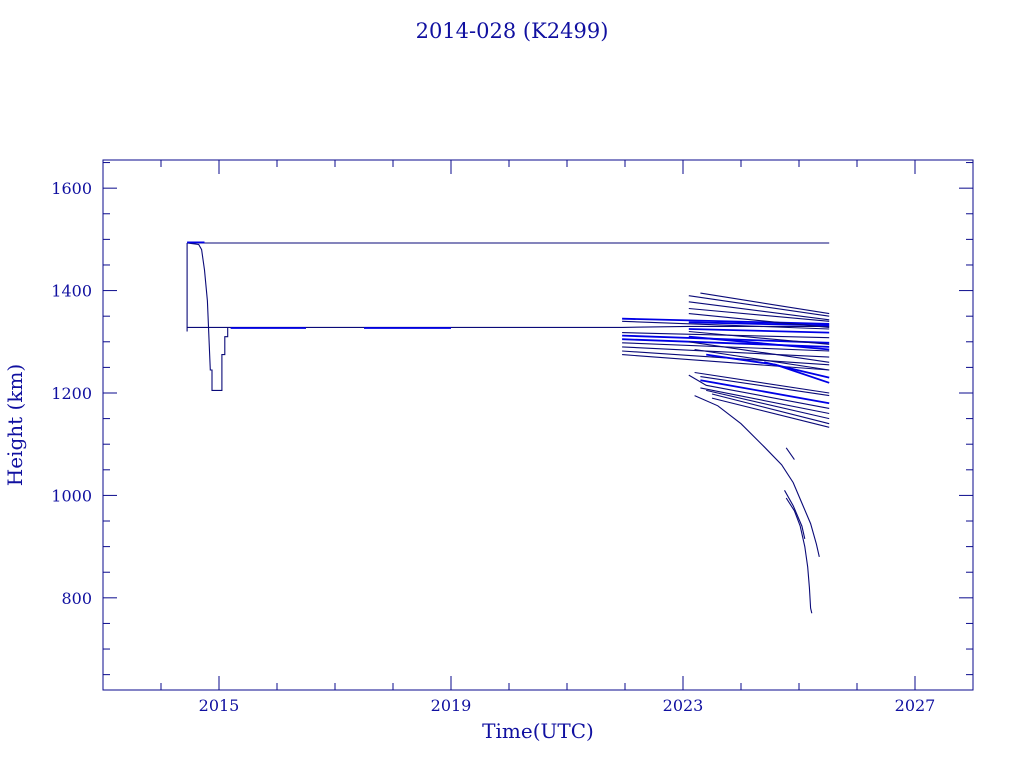  What do you see at coordinates (76, 598) in the screenshot?
I see `y-tick-label: 800` at bounding box center [76, 598].